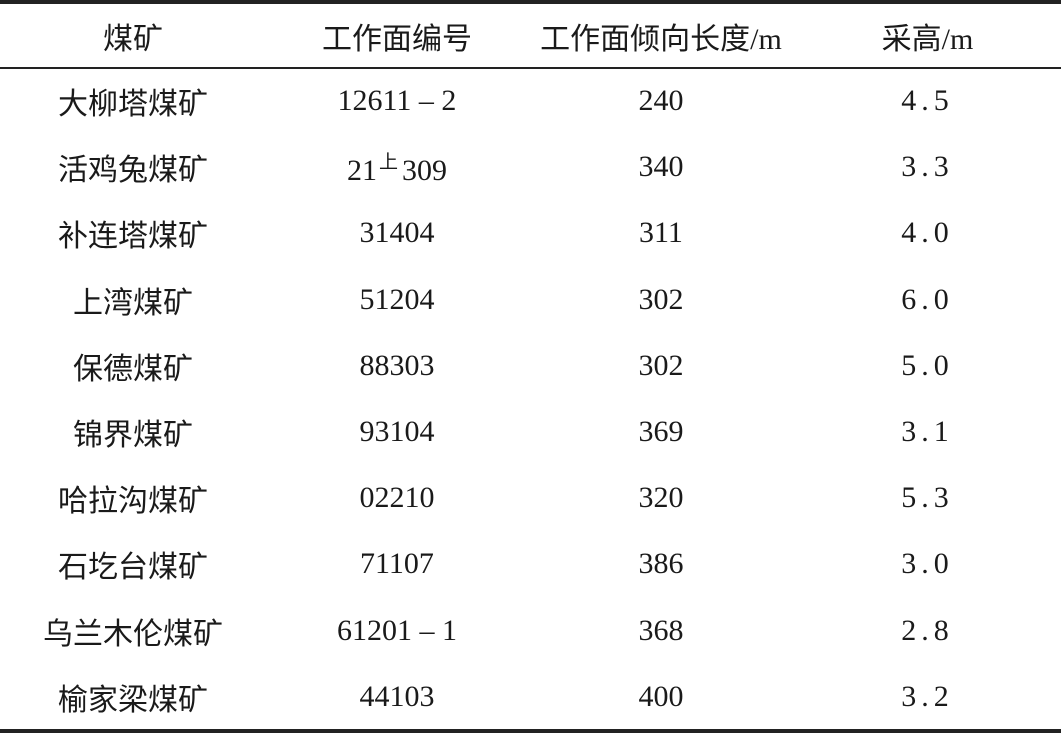  Describe the element at coordinates (661, 630) in the screenshot. I see `cell-length: 368` at that location.